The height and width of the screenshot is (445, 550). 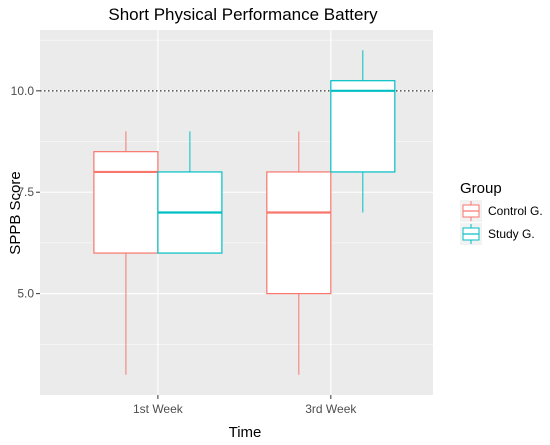 What do you see at coordinates (245, 405) in the screenshot?
I see `x-axis-ticks: 1st Week 3rd Week` at bounding box center [245, 405].